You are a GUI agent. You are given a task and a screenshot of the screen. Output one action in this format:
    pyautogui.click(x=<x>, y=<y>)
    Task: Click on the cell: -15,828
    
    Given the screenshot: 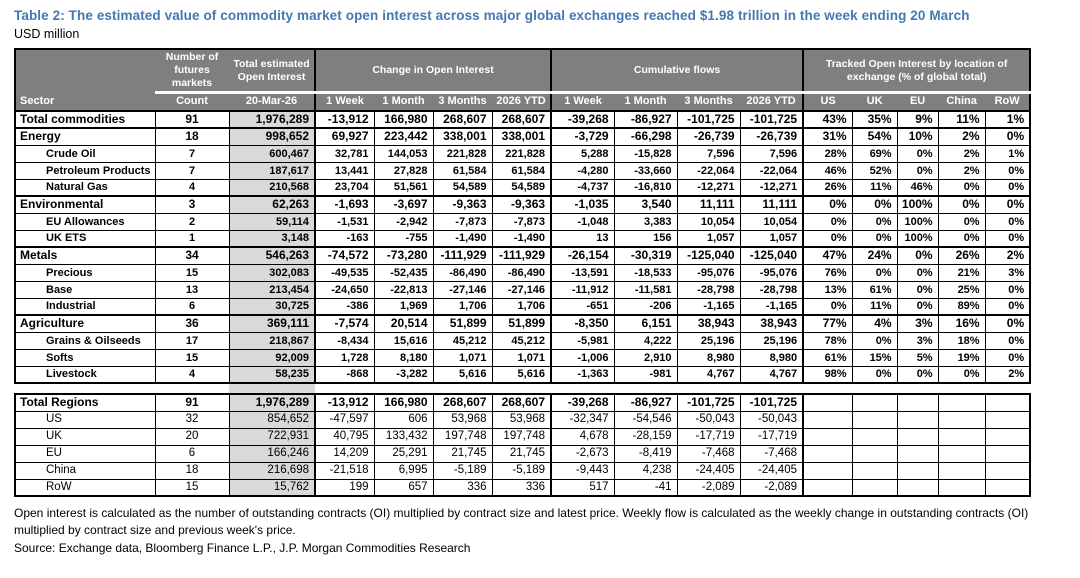 What is the action you would take?
    pyautogui.click(x=645, y=153)
    